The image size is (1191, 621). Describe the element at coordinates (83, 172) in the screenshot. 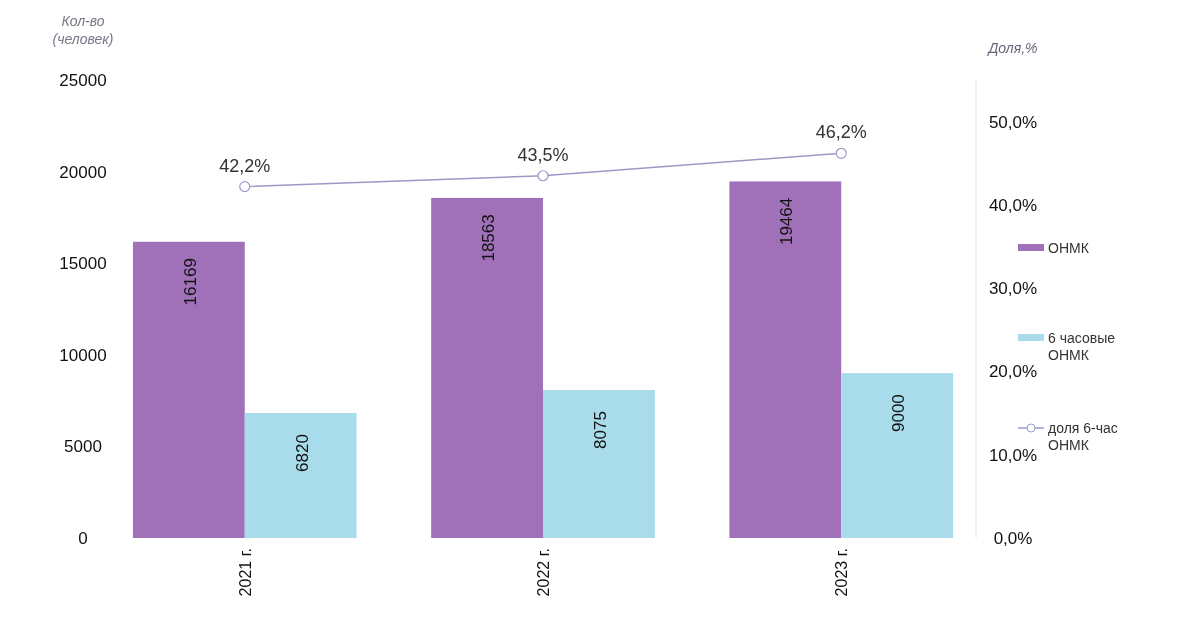

I see `y-tick-label: 20000` at that location.